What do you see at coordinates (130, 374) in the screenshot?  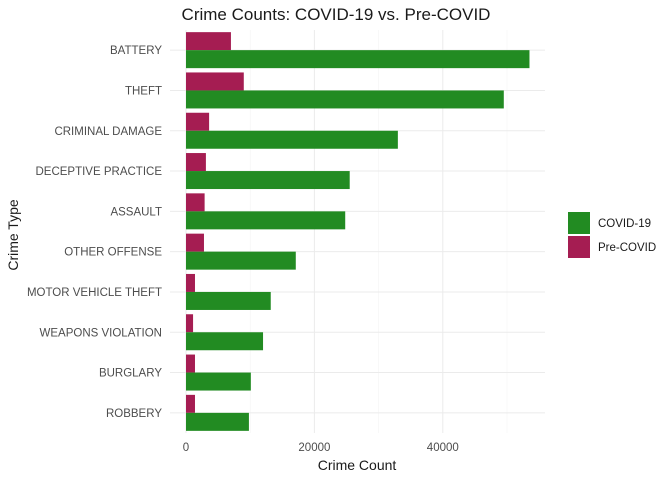 I see `y-tick-label: BURGLARY` at bounding box center [130, 374].